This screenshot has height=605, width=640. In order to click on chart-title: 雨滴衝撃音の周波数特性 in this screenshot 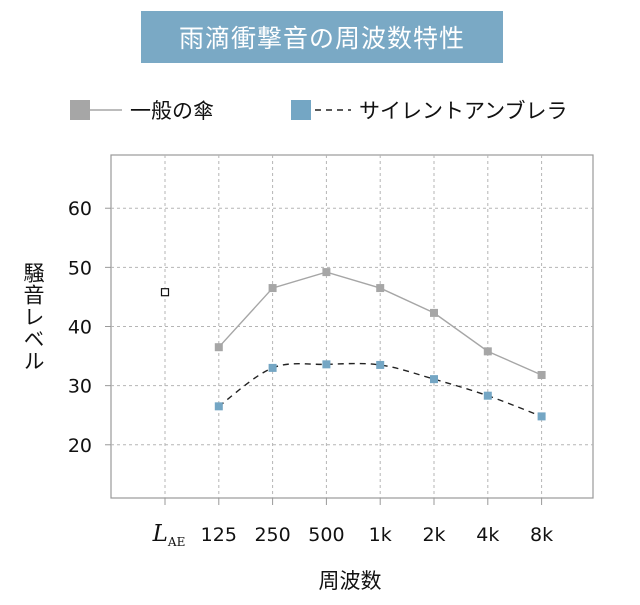, I will do `click(321, 38)`.